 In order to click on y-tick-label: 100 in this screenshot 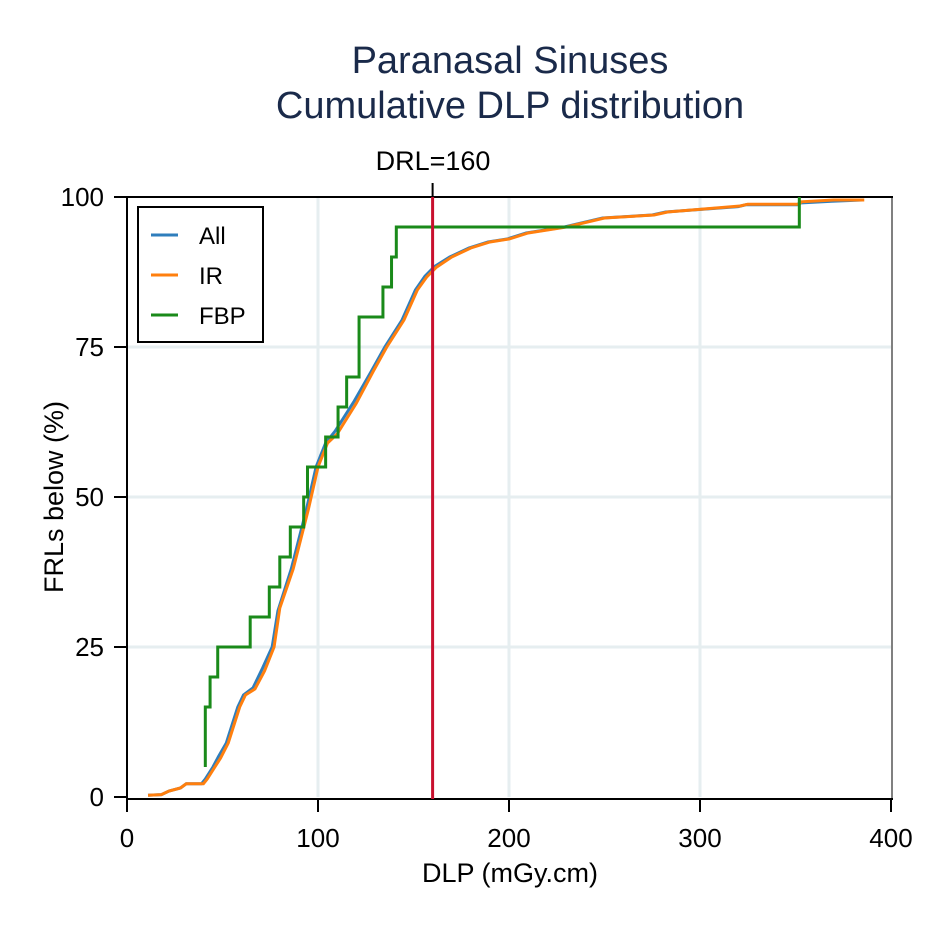, I will do `click(82, 197)`.